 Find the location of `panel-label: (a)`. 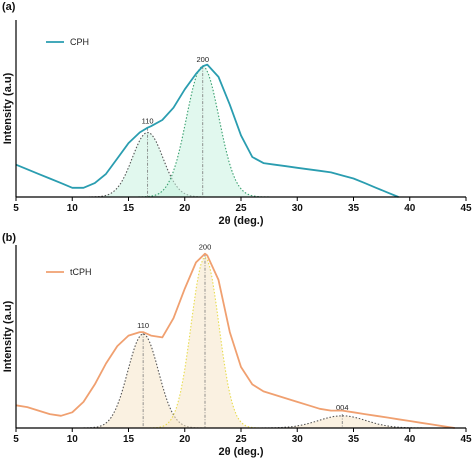

panel-label: (a) is located at coordinates (9, 7).